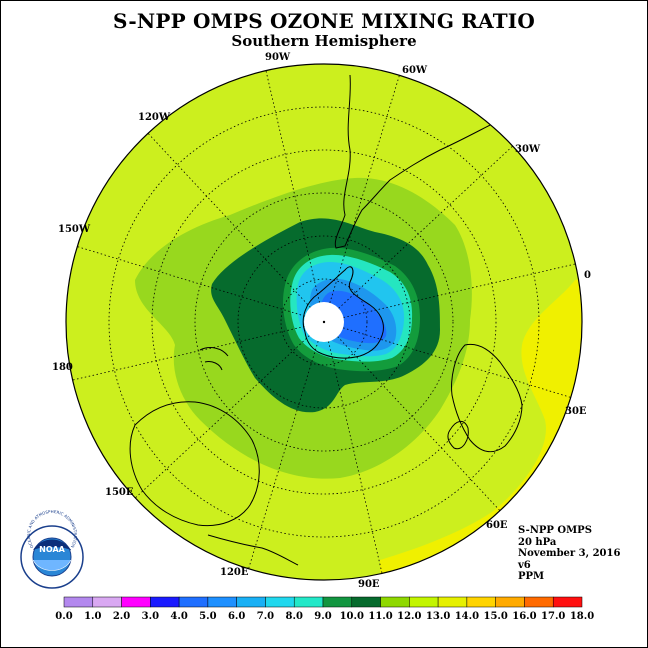  I want to click on legend-tick-label: 17.0, so click(553, 616).